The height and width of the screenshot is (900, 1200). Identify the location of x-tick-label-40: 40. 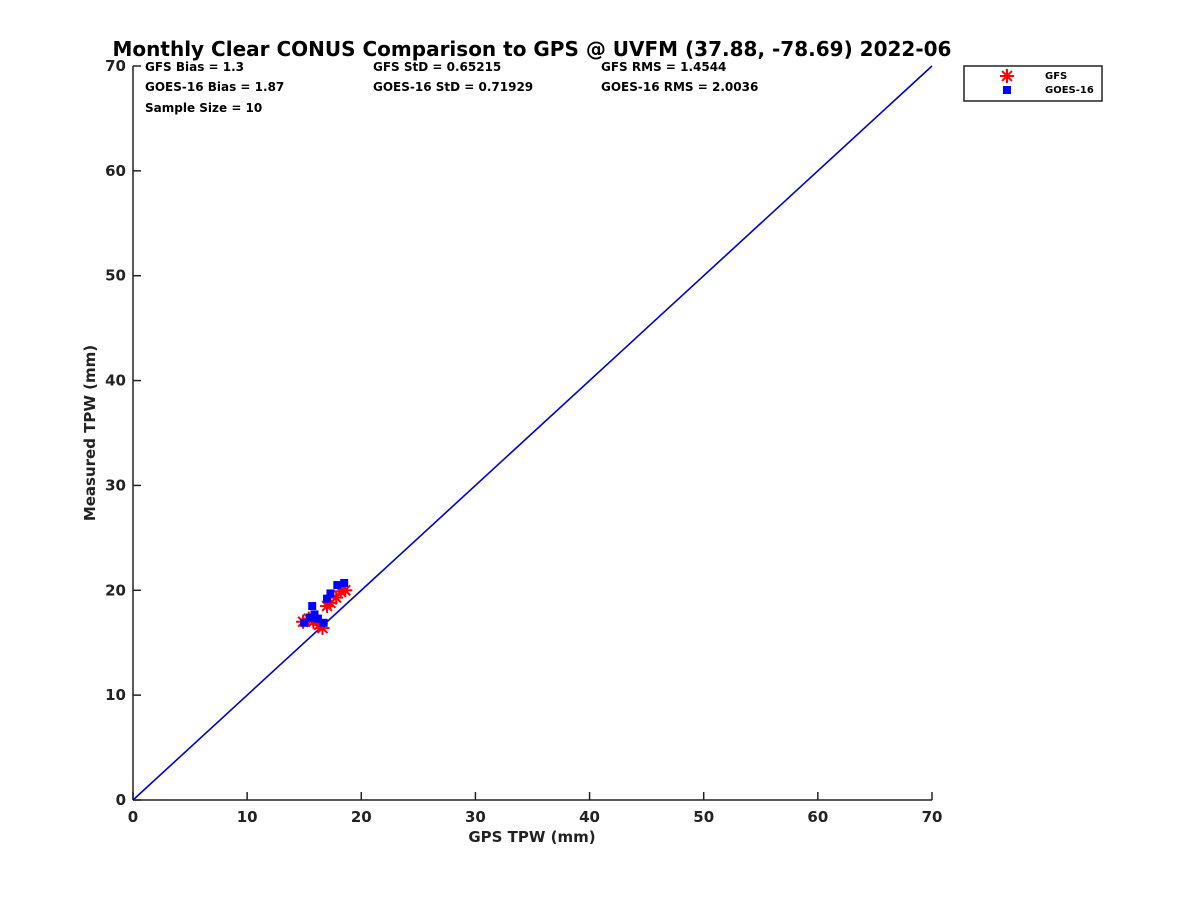
(589, 817).